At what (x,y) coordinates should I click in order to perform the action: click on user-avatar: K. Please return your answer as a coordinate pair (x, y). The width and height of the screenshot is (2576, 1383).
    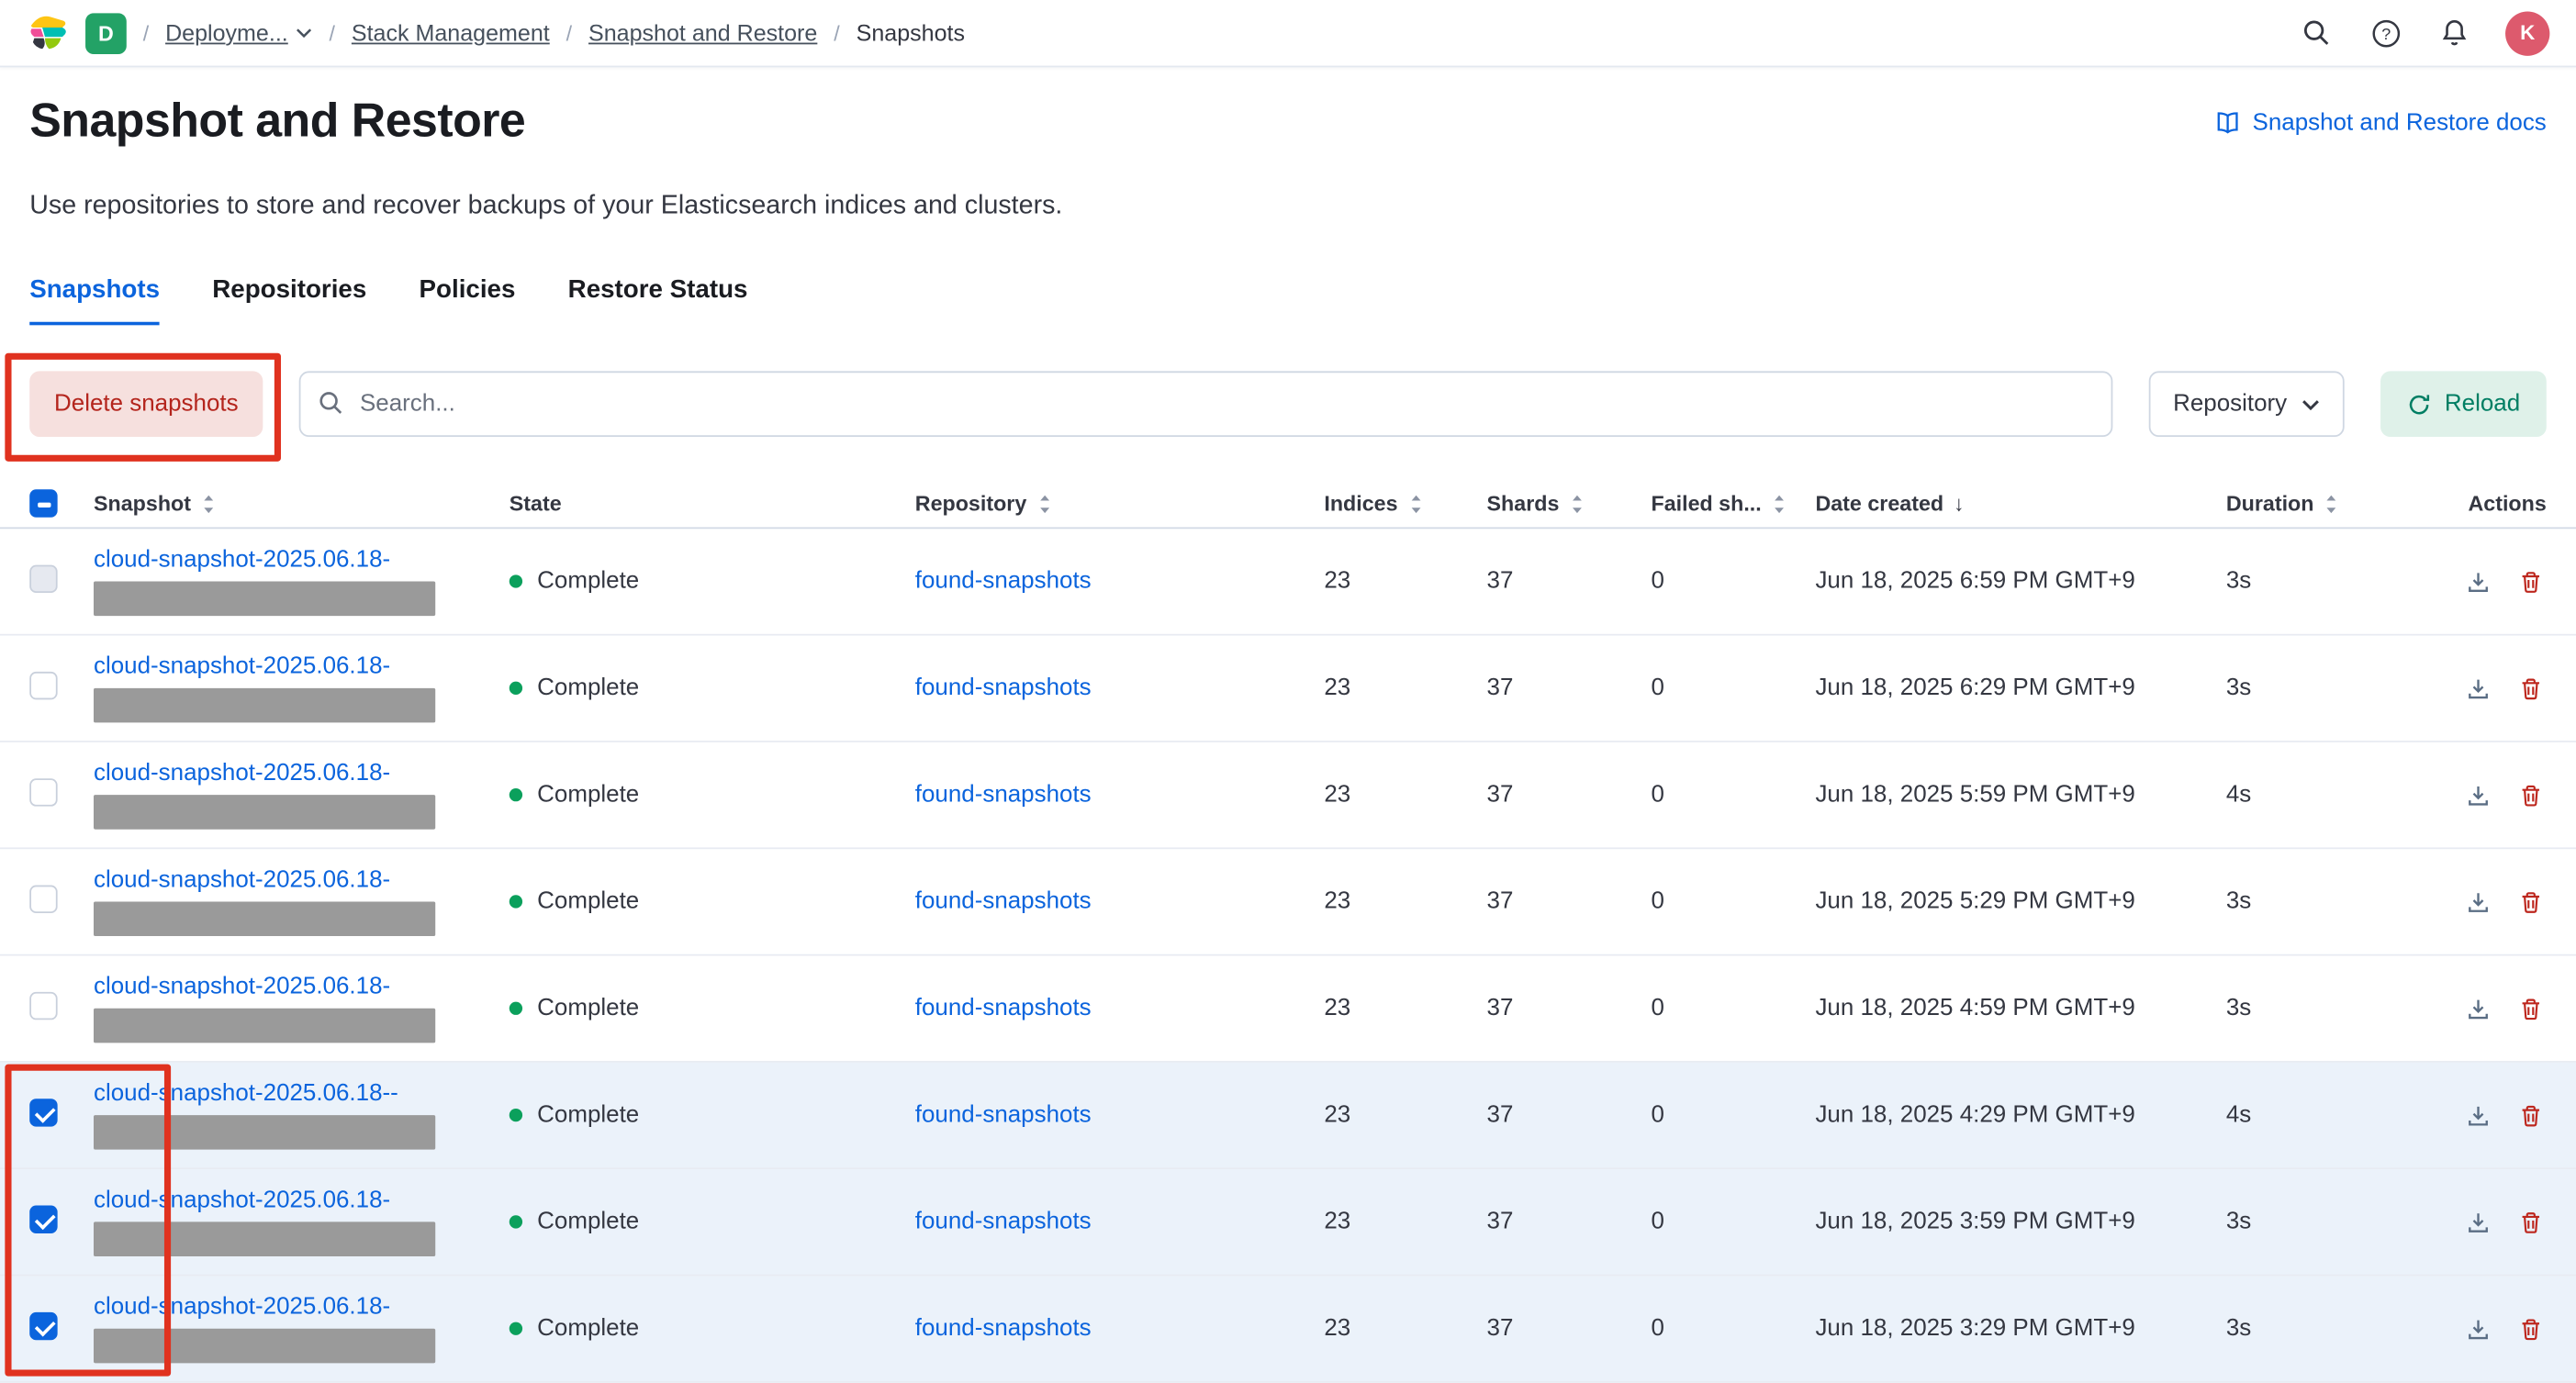
    Looking at the image, I should click on (2527, 32).